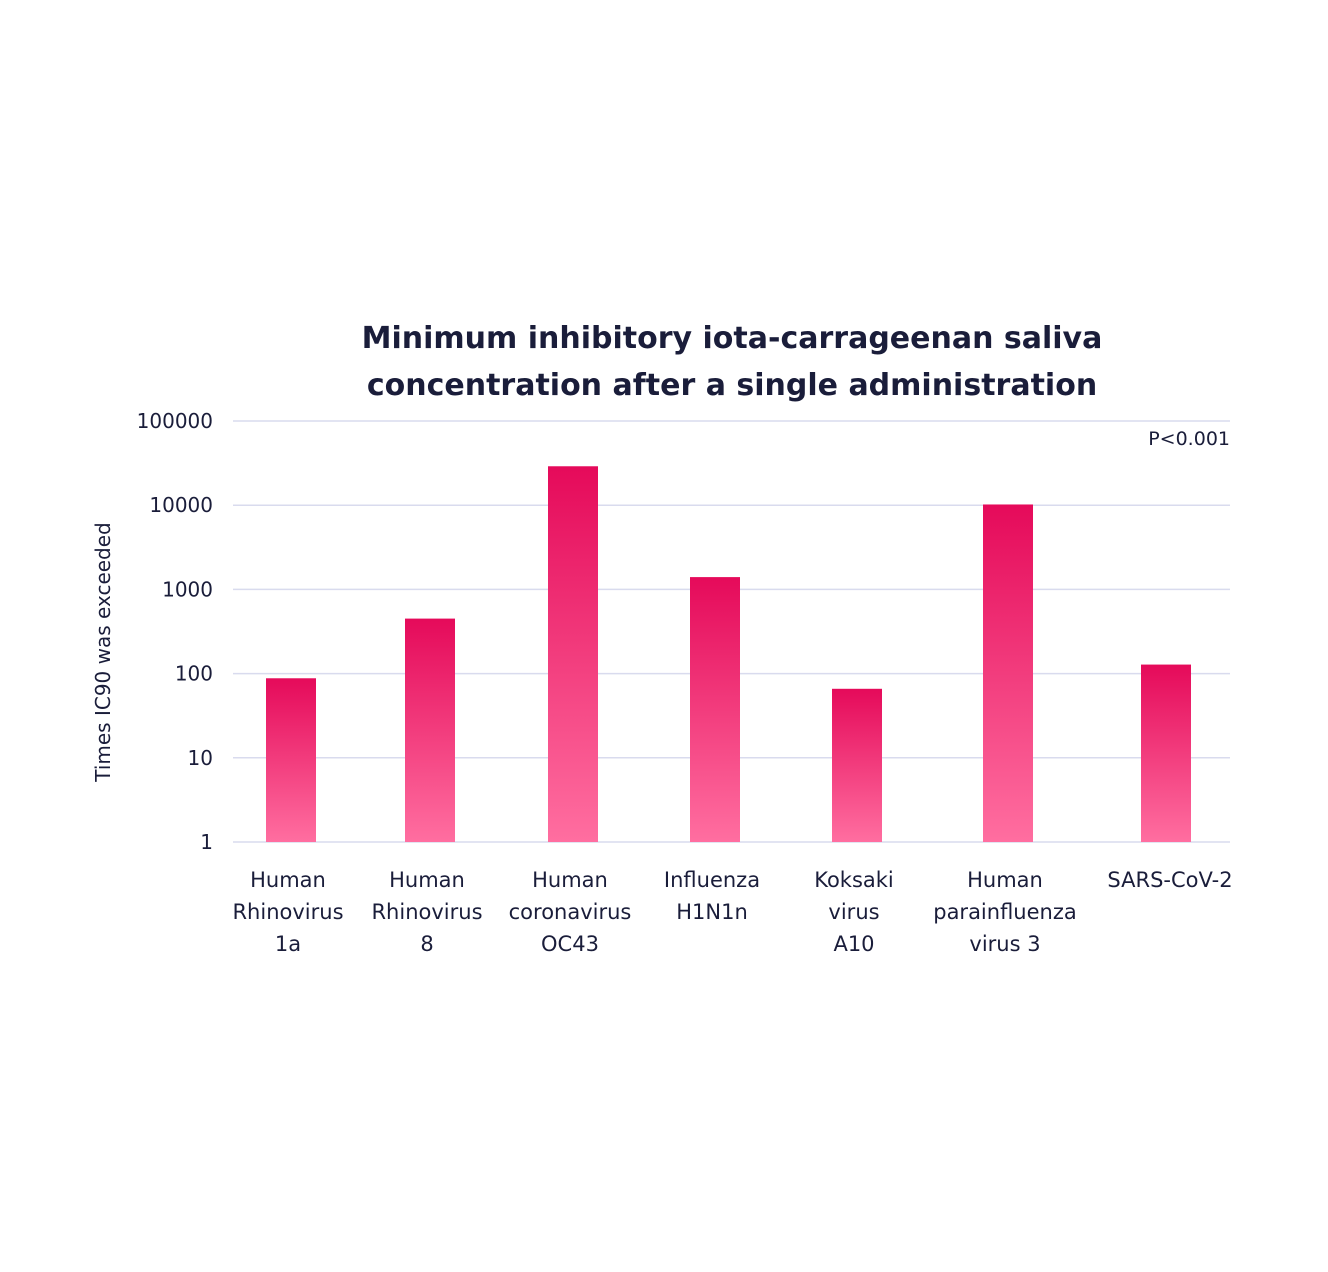 The width and height of the screenshot is (1328, 1272). What do you see at coordinates (853, 912) in the screenshot?
I see `x-category-label: virus` at bounding box center [853, 912].